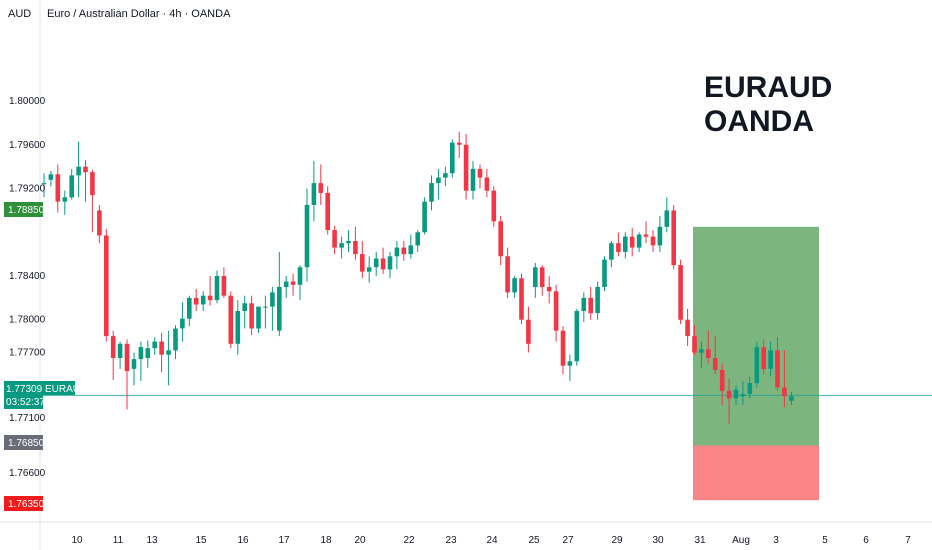 The image size is (932, 550). I want to click on symbol-title: Euro / Australian Dollar · 4h · OANDA, so click(139, 14).